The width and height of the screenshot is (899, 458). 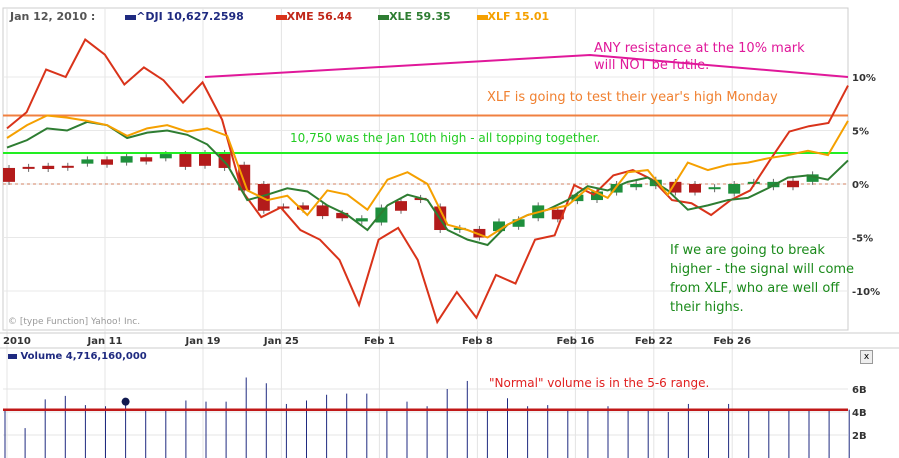 I want to click on xle-swatch-icon, so click(x=384, y=17).